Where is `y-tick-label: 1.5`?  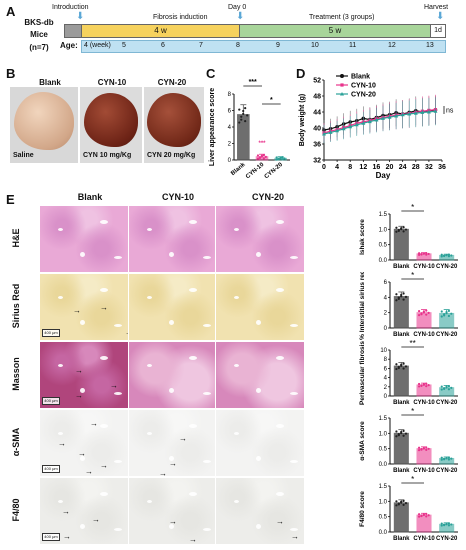
y-tick-label: 1.5 is located at coordinates (383, 419).